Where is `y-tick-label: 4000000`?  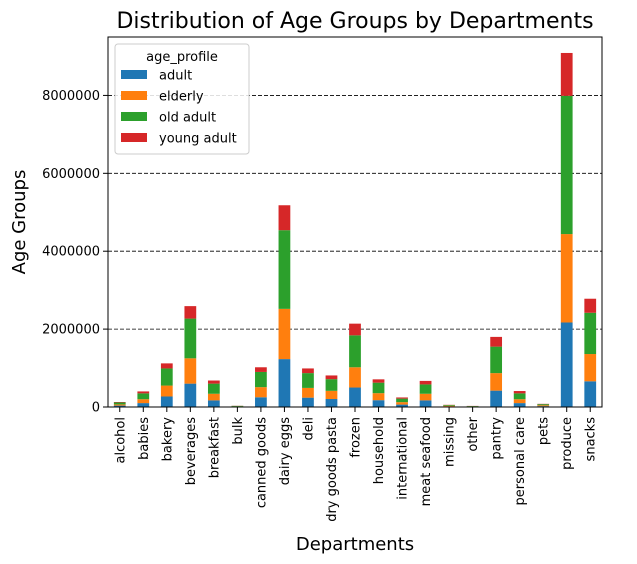
y-tick-label: 4000000 is located at coordinates (71, 252).